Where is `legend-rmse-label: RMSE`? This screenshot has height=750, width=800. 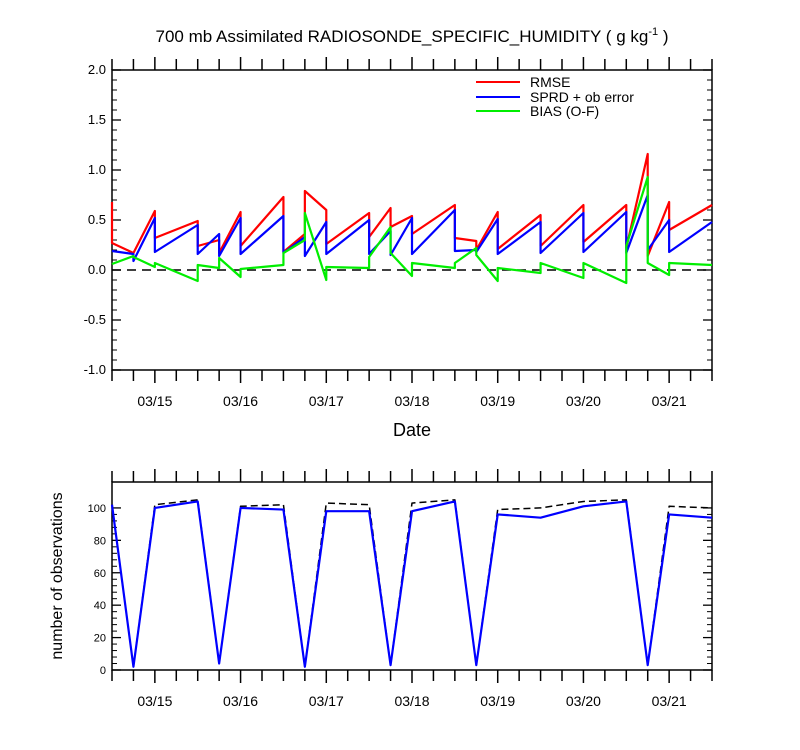
legend-rmse-label: RMSE is located at coordinates (550, 82).